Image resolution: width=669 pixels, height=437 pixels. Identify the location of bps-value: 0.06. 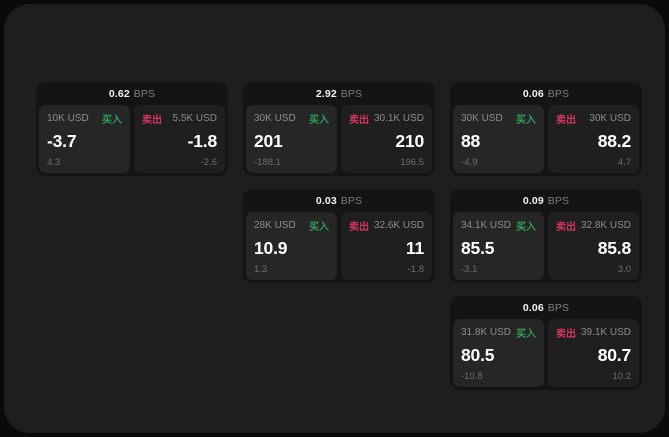
(533, 307).